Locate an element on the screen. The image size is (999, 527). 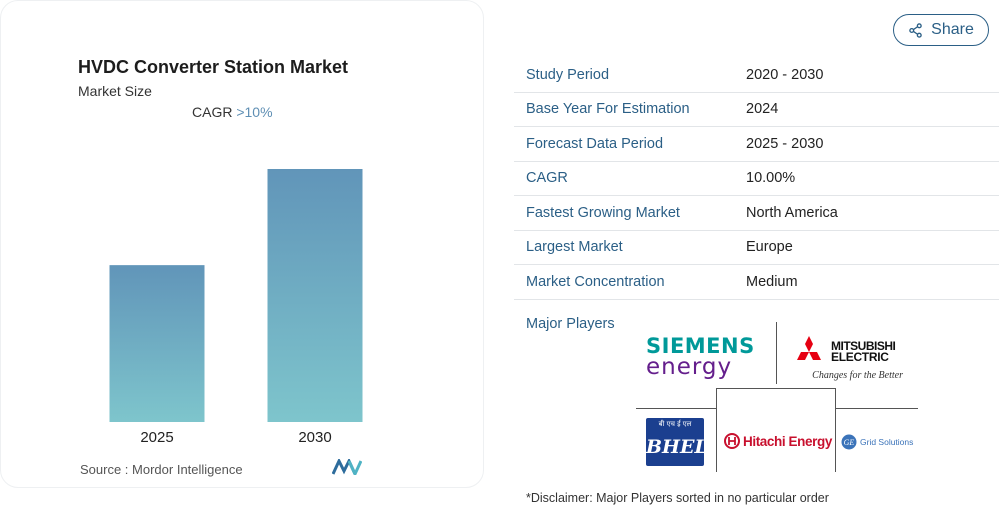
info-value: 2020 - 2030 is located at coordinates (785, 74).